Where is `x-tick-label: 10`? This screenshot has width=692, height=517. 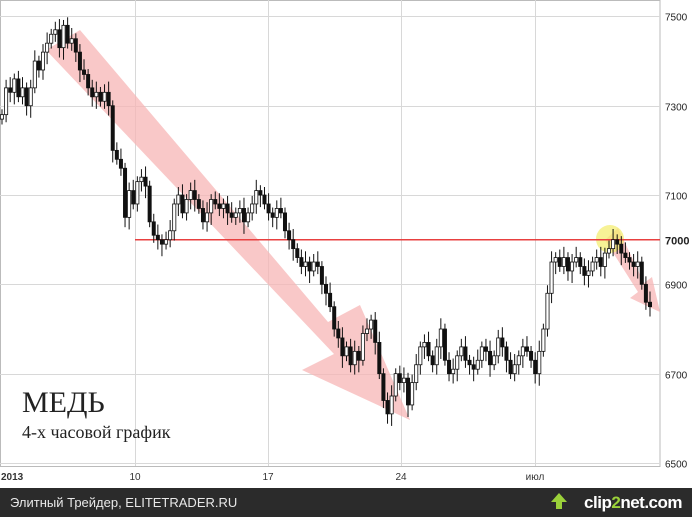 x-tick-label: 10 is located at coordinates (135, 477).